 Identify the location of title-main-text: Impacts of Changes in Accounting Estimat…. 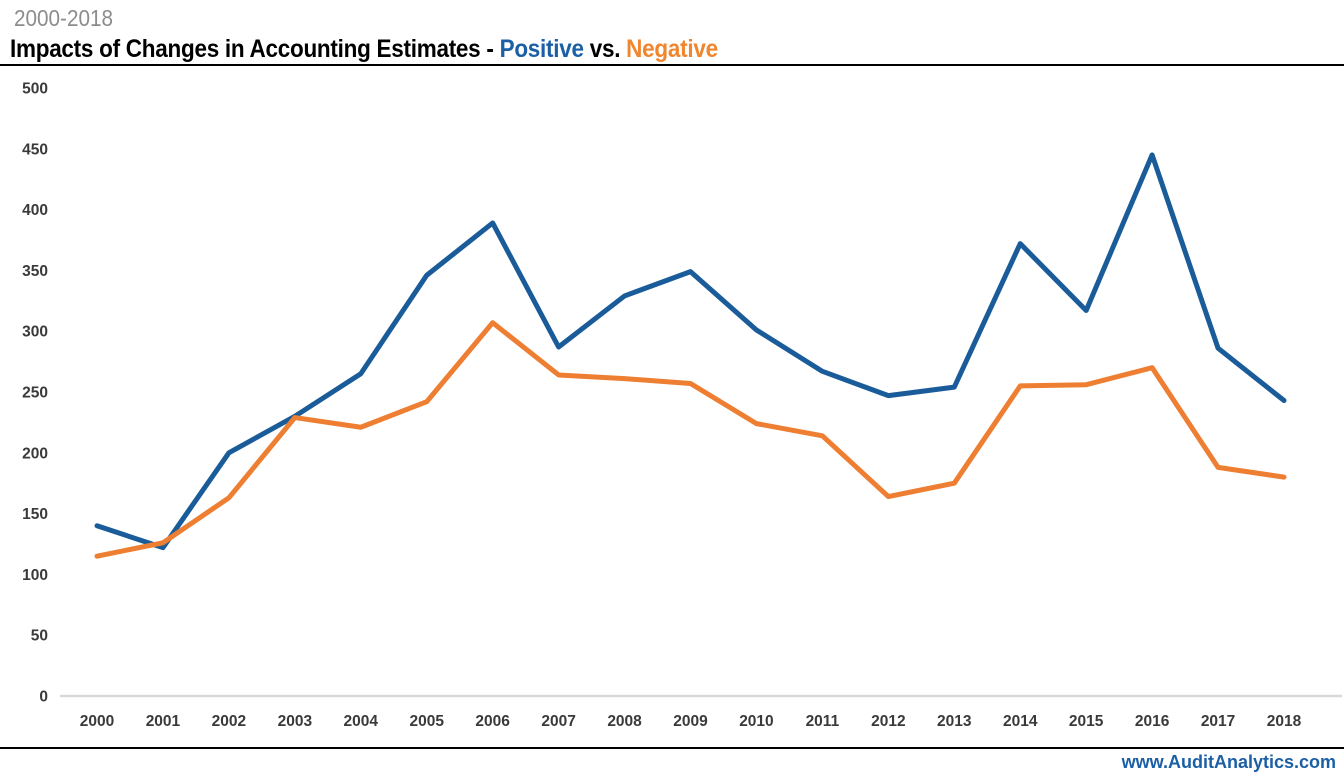
(255, 49).